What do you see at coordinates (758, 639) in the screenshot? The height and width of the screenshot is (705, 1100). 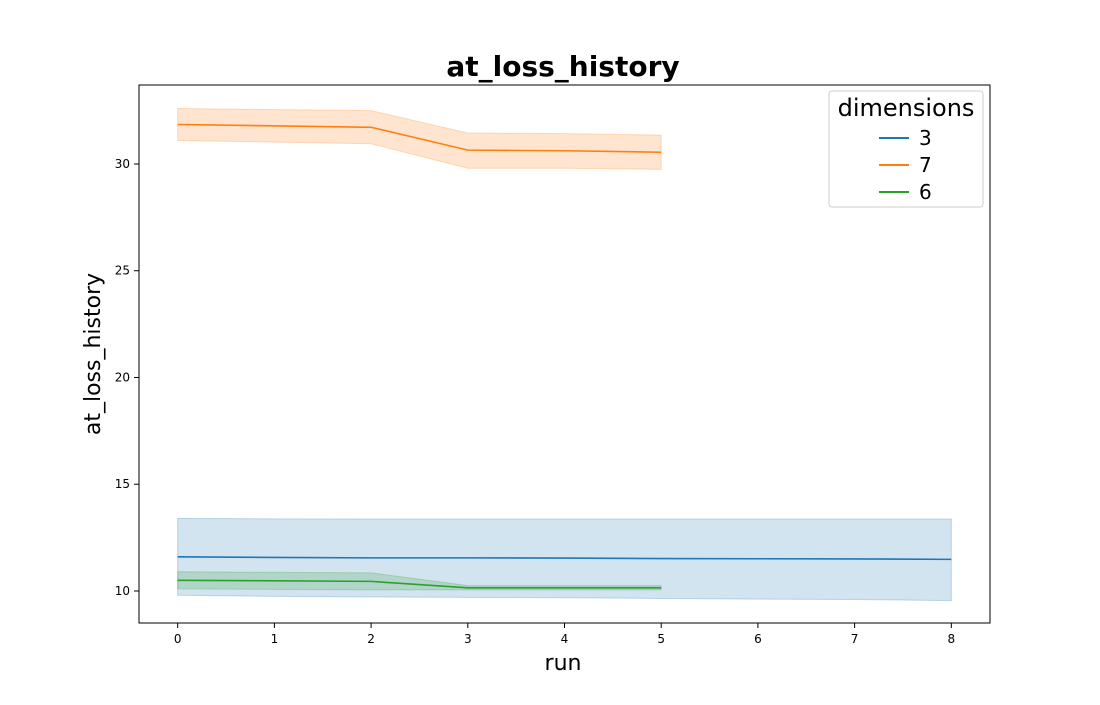 I see `x-tick-label: 6` at bounding box center [758, 639].